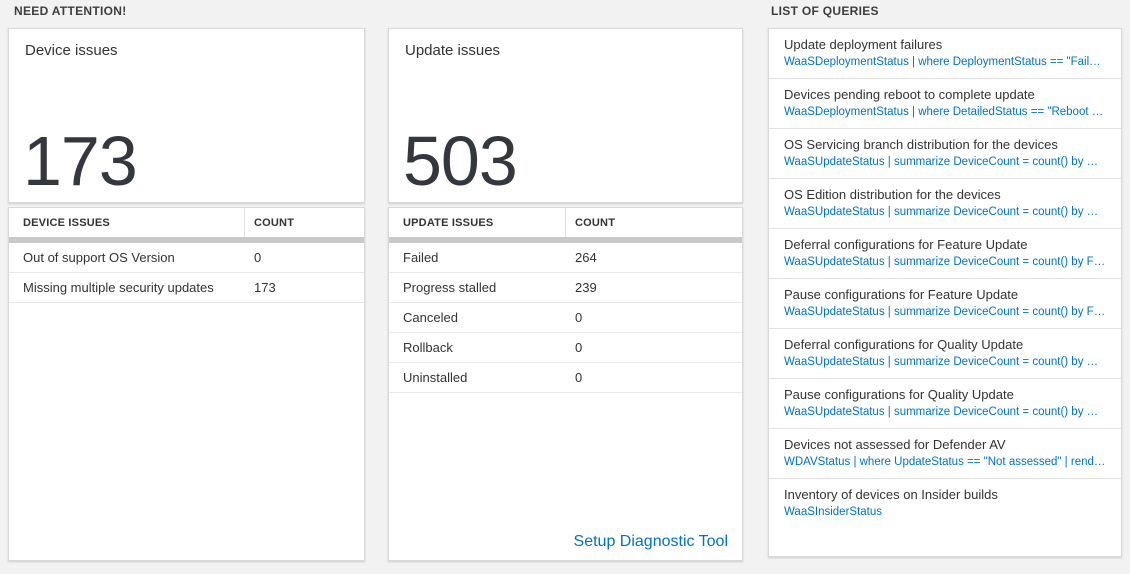 This screenshot has width=1130, height=574. I want to click on query-title: Pause configurations for Quality Update, so click(899, 394).